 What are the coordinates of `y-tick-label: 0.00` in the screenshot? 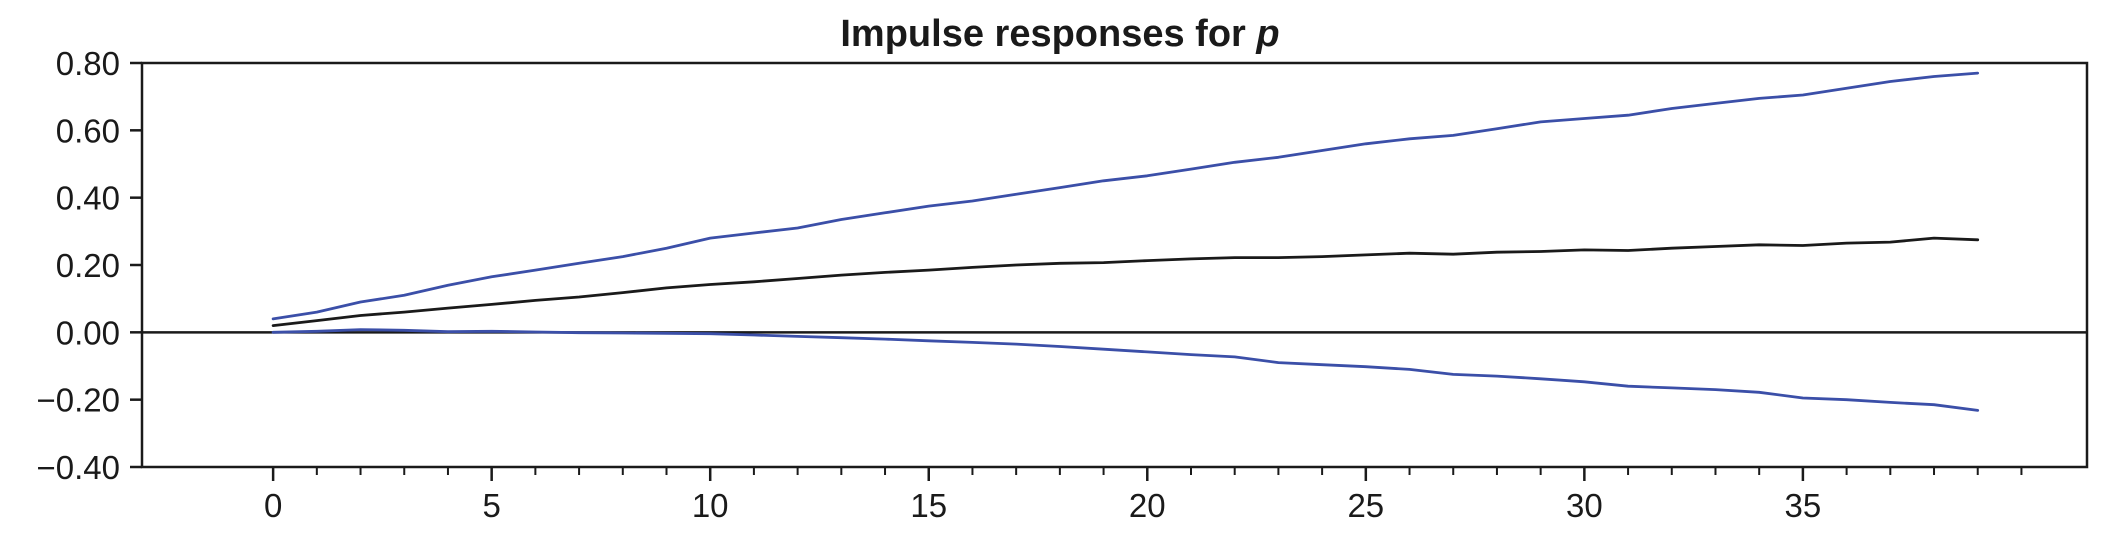 It's located at (88, 332).